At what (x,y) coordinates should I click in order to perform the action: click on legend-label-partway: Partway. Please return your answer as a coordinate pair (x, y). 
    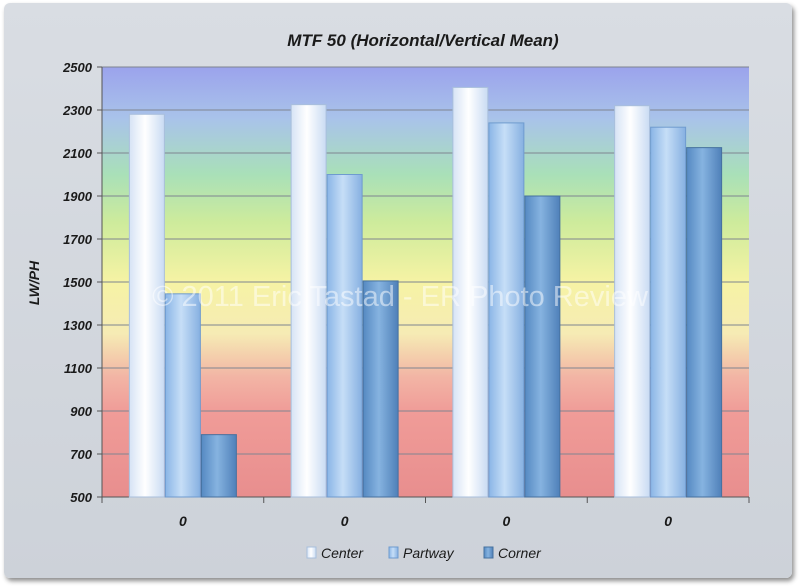
    Looking at the image, I should click on (429, 553).